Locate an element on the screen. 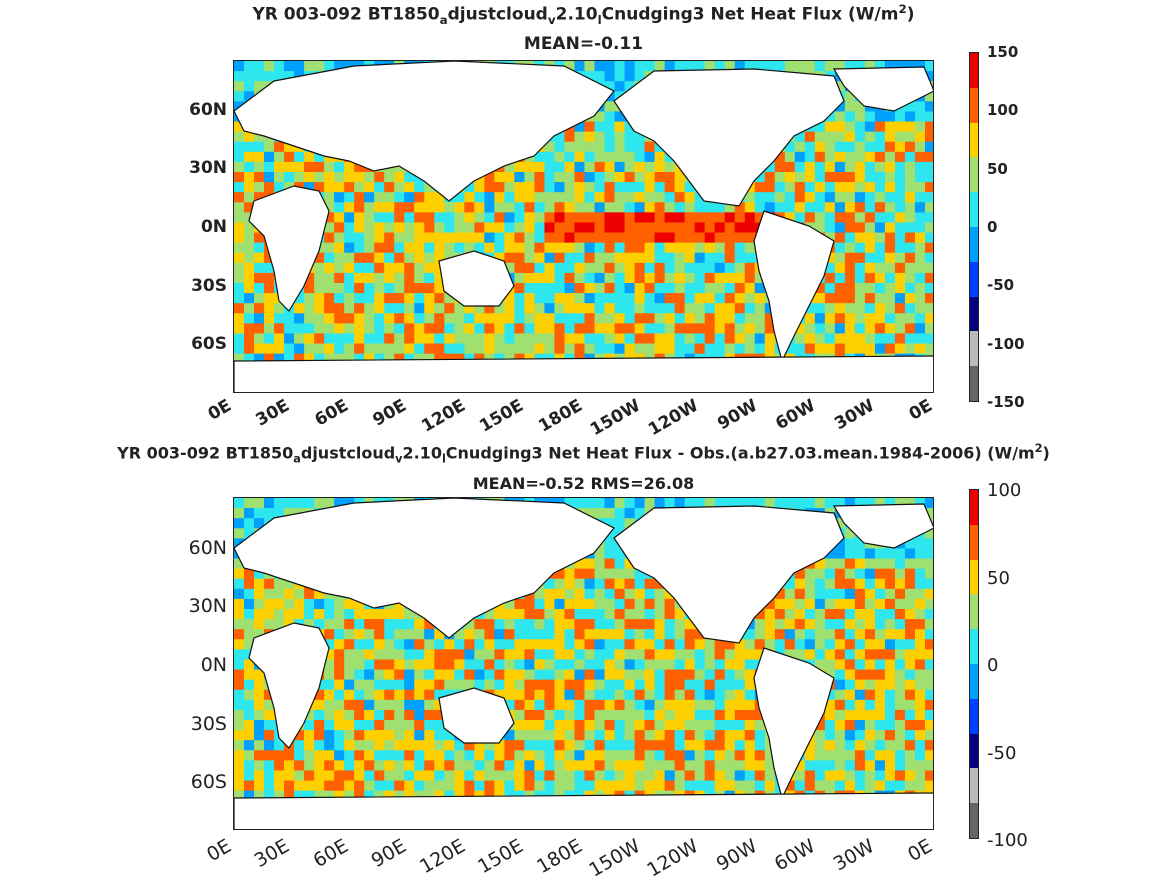  colorbar-tick-label: 100 is located at coordinates (1004, 490).